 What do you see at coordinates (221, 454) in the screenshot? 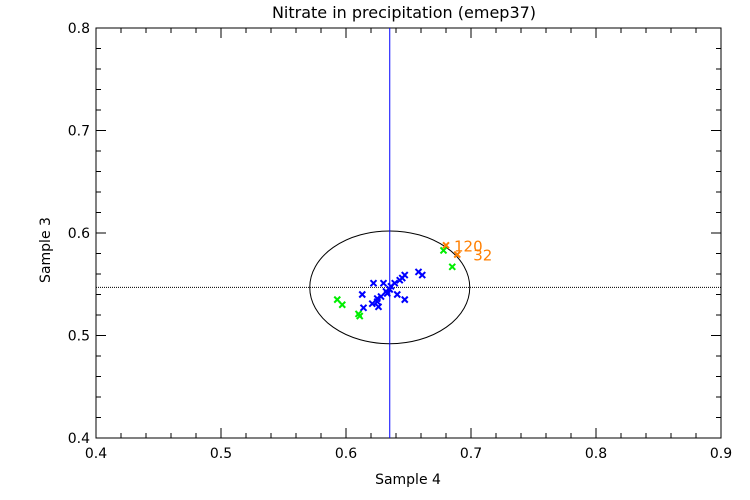
I see `x-tick-label: 0.5` at bounding box center [221, 454].